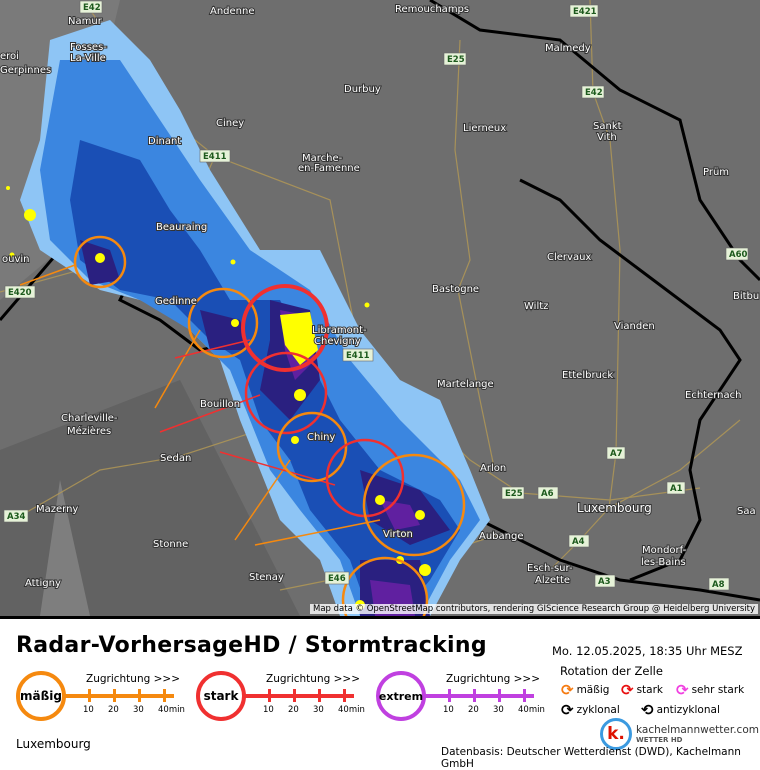 The width and height of the screenshot is (760, 770). What do you see at coordinates (16, 259) in the screenshot?
I see `place-label: ouvin` at bounding box center [16, 259].